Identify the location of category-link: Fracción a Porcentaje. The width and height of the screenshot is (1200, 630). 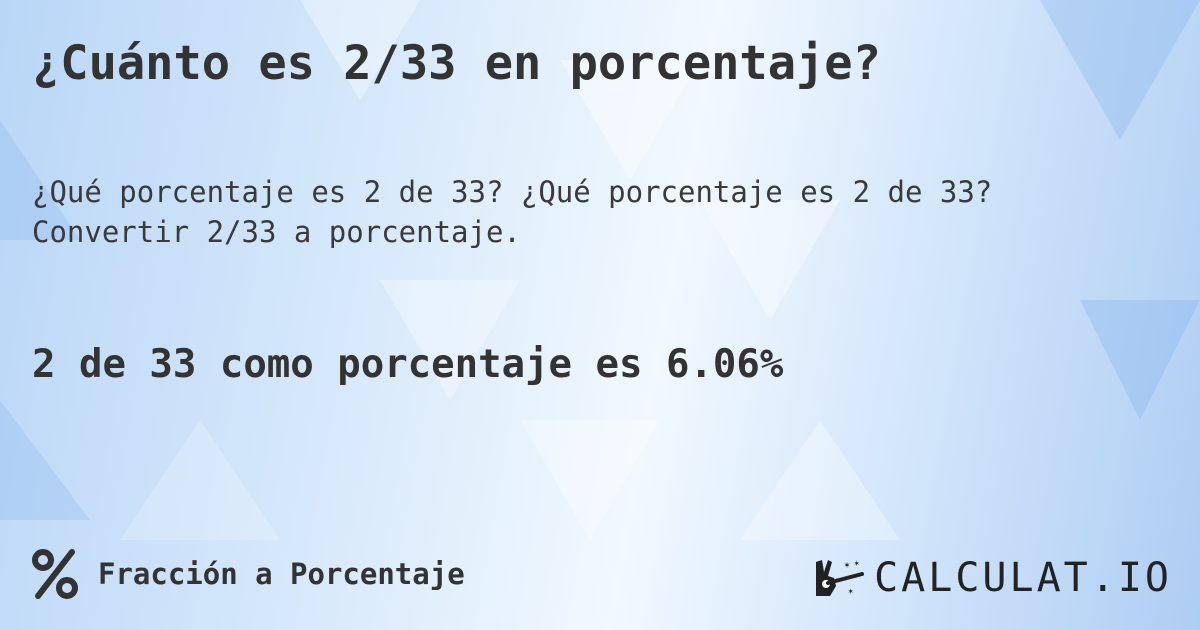
(247, 574).